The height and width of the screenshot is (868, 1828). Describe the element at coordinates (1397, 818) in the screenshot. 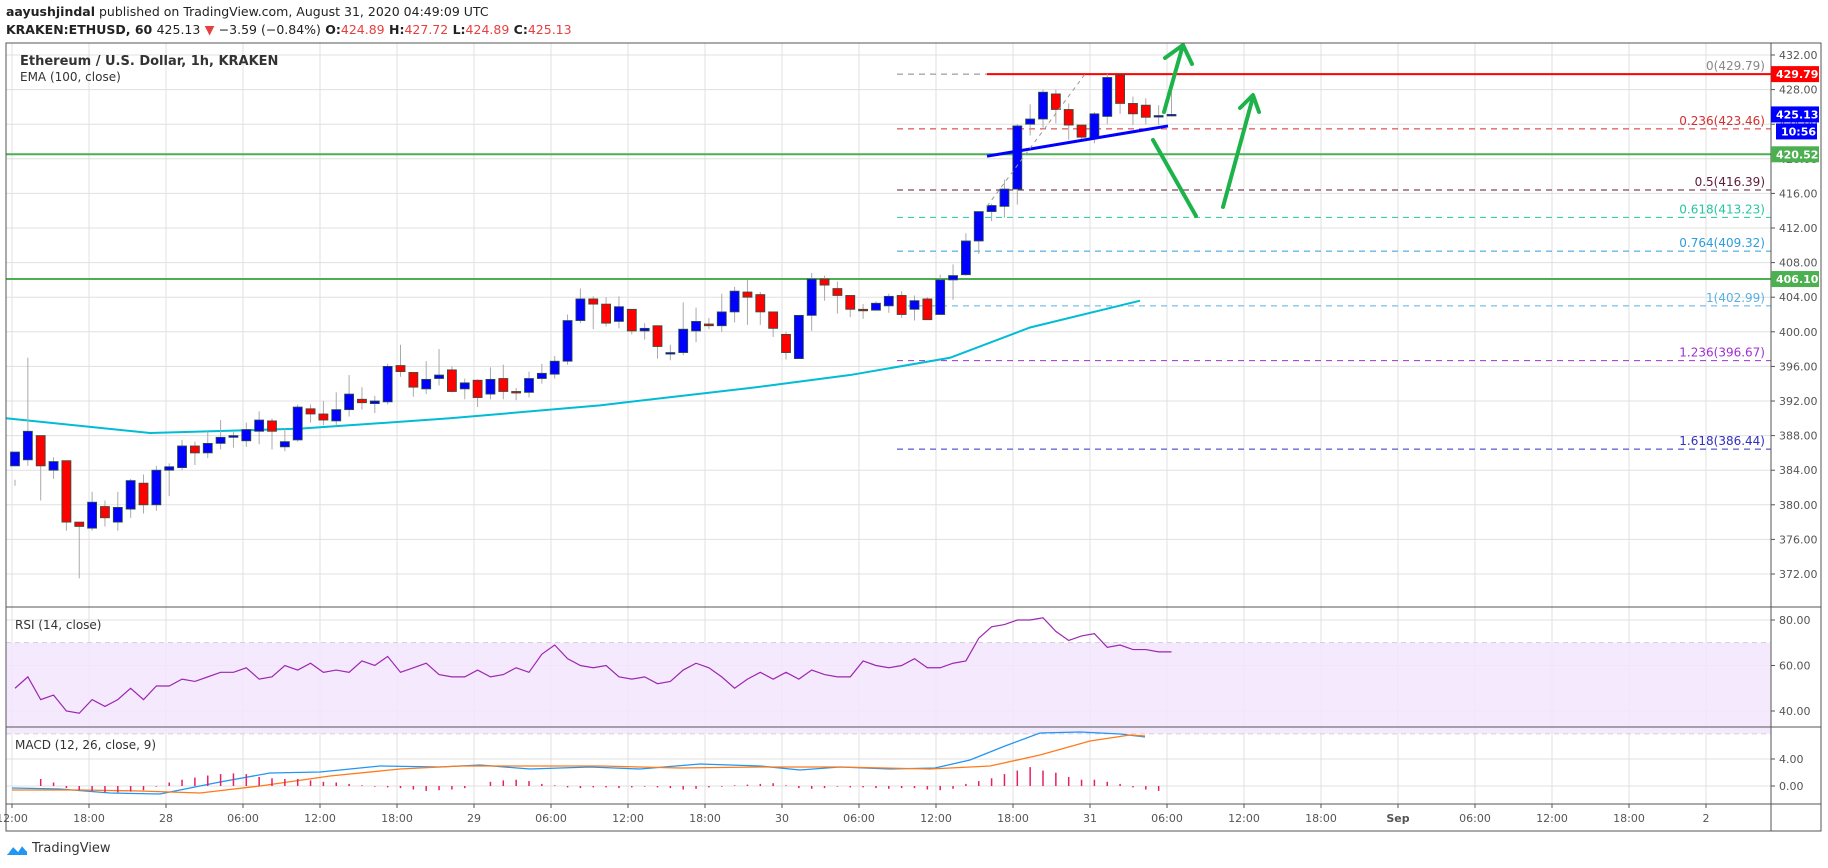

I see `time-tick-label: Sep` at that location.